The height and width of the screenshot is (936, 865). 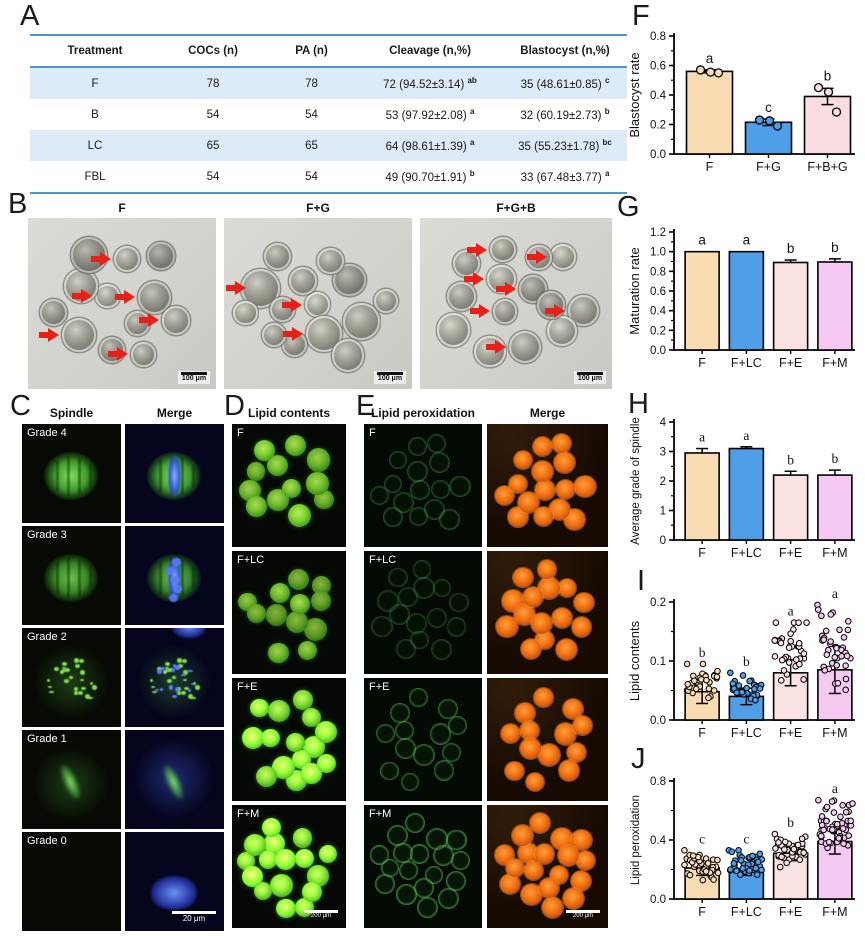 What do you see at coordinates (174, 413) in the screenshot?
I see `column-header-merge: Merge` at bounding box center [174, 413].